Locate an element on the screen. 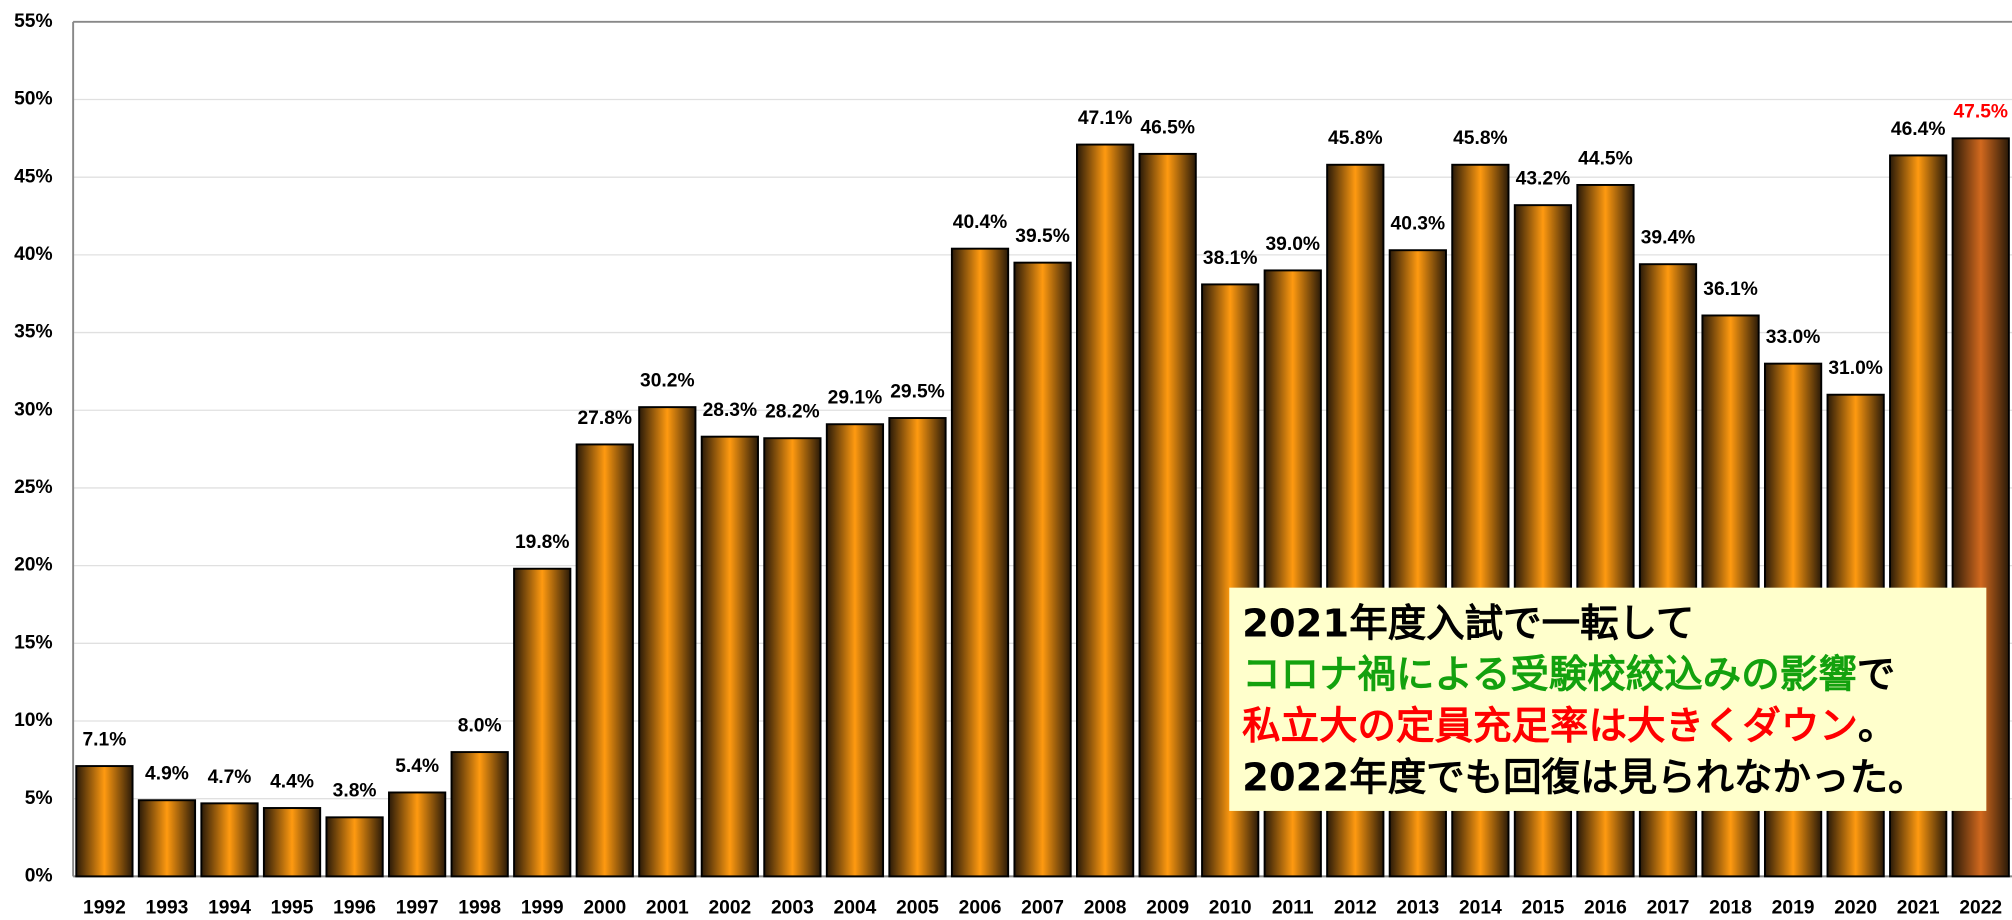  annotation-line: 私立大の定員充足率は大きくダウン。 is located at coordinates (1569, 726).